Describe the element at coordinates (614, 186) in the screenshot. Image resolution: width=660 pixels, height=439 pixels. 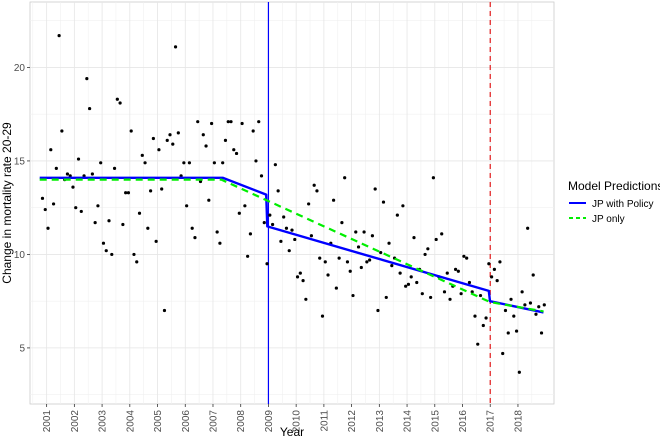
I see `legend-title: Model Predictions` at that location.